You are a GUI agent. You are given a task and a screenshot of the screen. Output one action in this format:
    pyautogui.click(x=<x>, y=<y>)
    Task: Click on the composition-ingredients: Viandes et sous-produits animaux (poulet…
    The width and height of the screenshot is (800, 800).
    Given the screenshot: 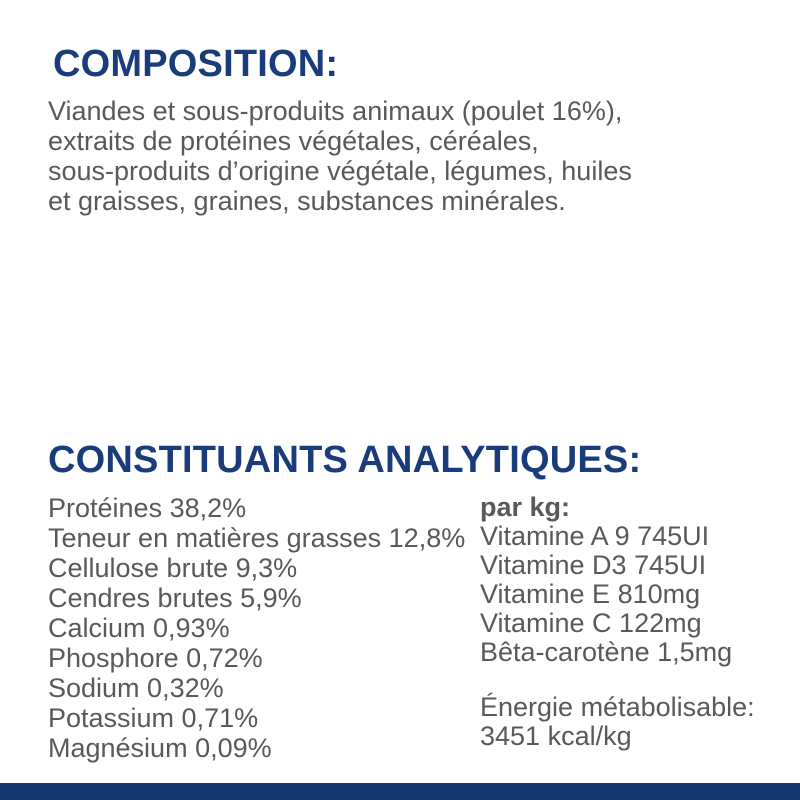 What is the action you would take?
    pyautogui.click(x=340, y=156)
    